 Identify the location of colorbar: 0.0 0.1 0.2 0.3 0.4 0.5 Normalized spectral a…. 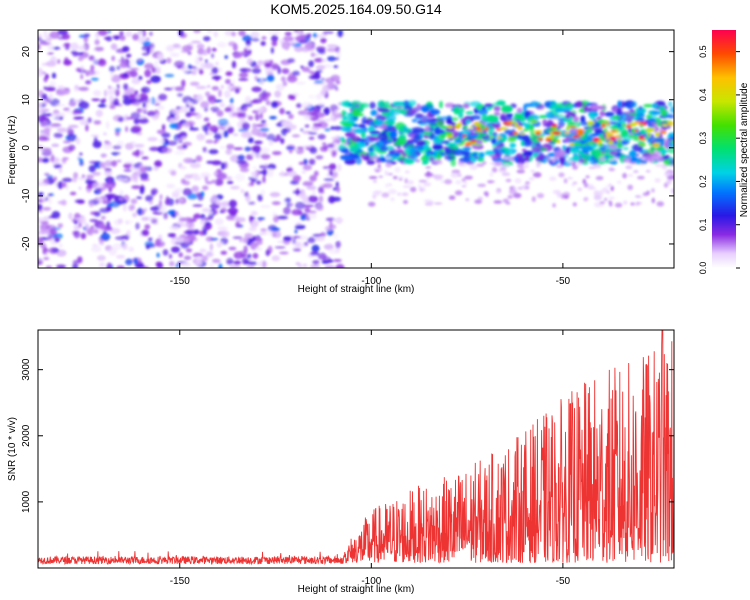
(724, 152).